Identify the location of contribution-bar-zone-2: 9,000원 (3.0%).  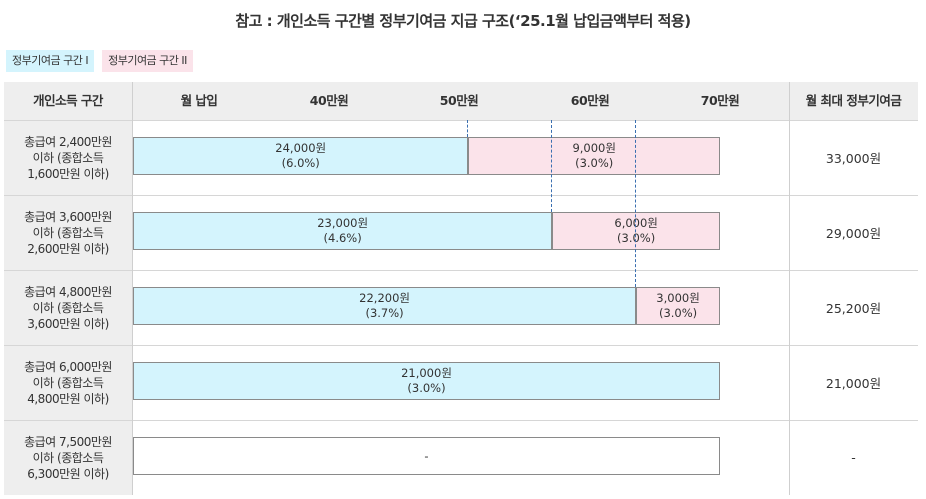
(594, 156).